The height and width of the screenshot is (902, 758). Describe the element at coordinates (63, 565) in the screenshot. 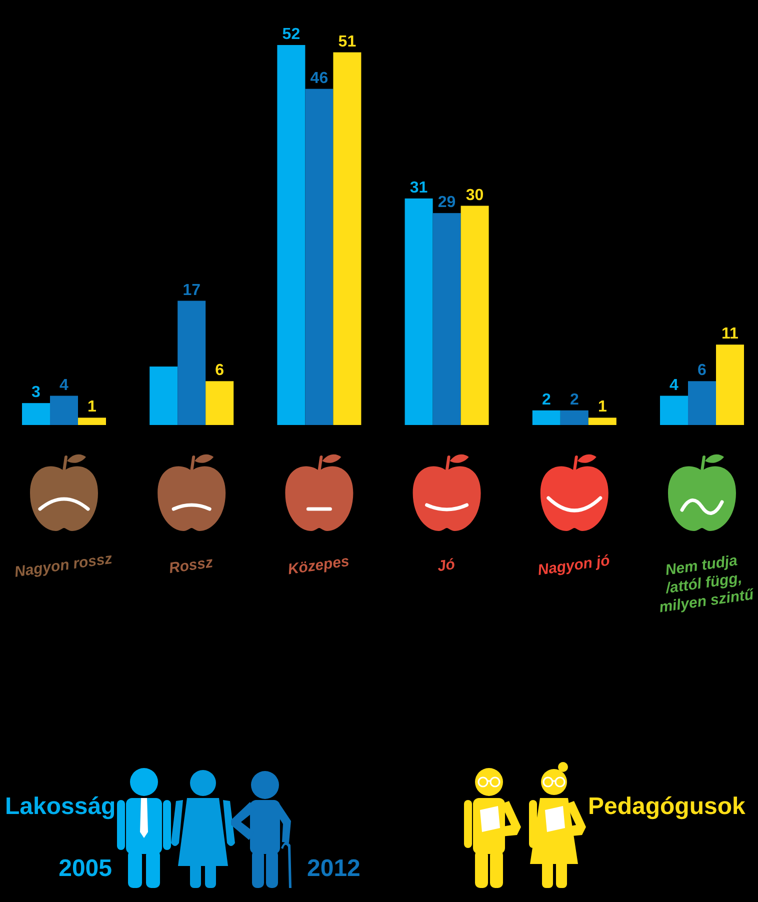

I see `x-tick-label: Nagyon rossz` at that location.